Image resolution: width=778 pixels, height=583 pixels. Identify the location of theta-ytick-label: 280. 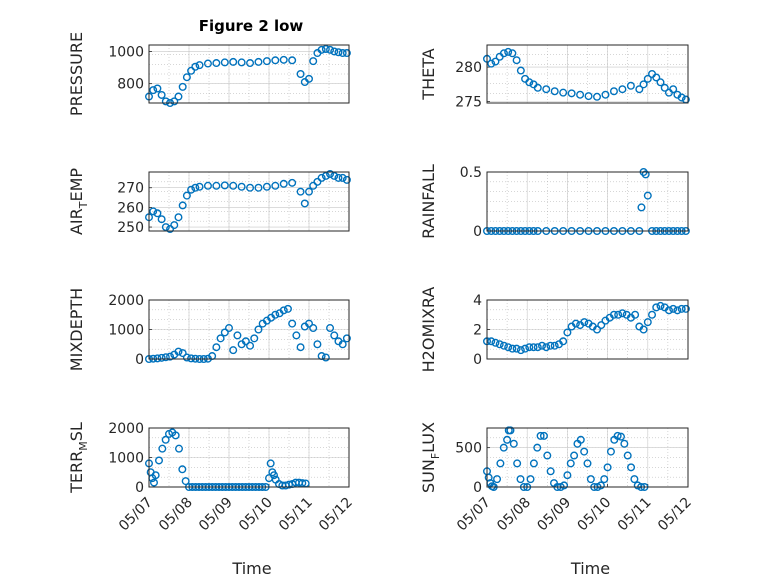
(468, 68).